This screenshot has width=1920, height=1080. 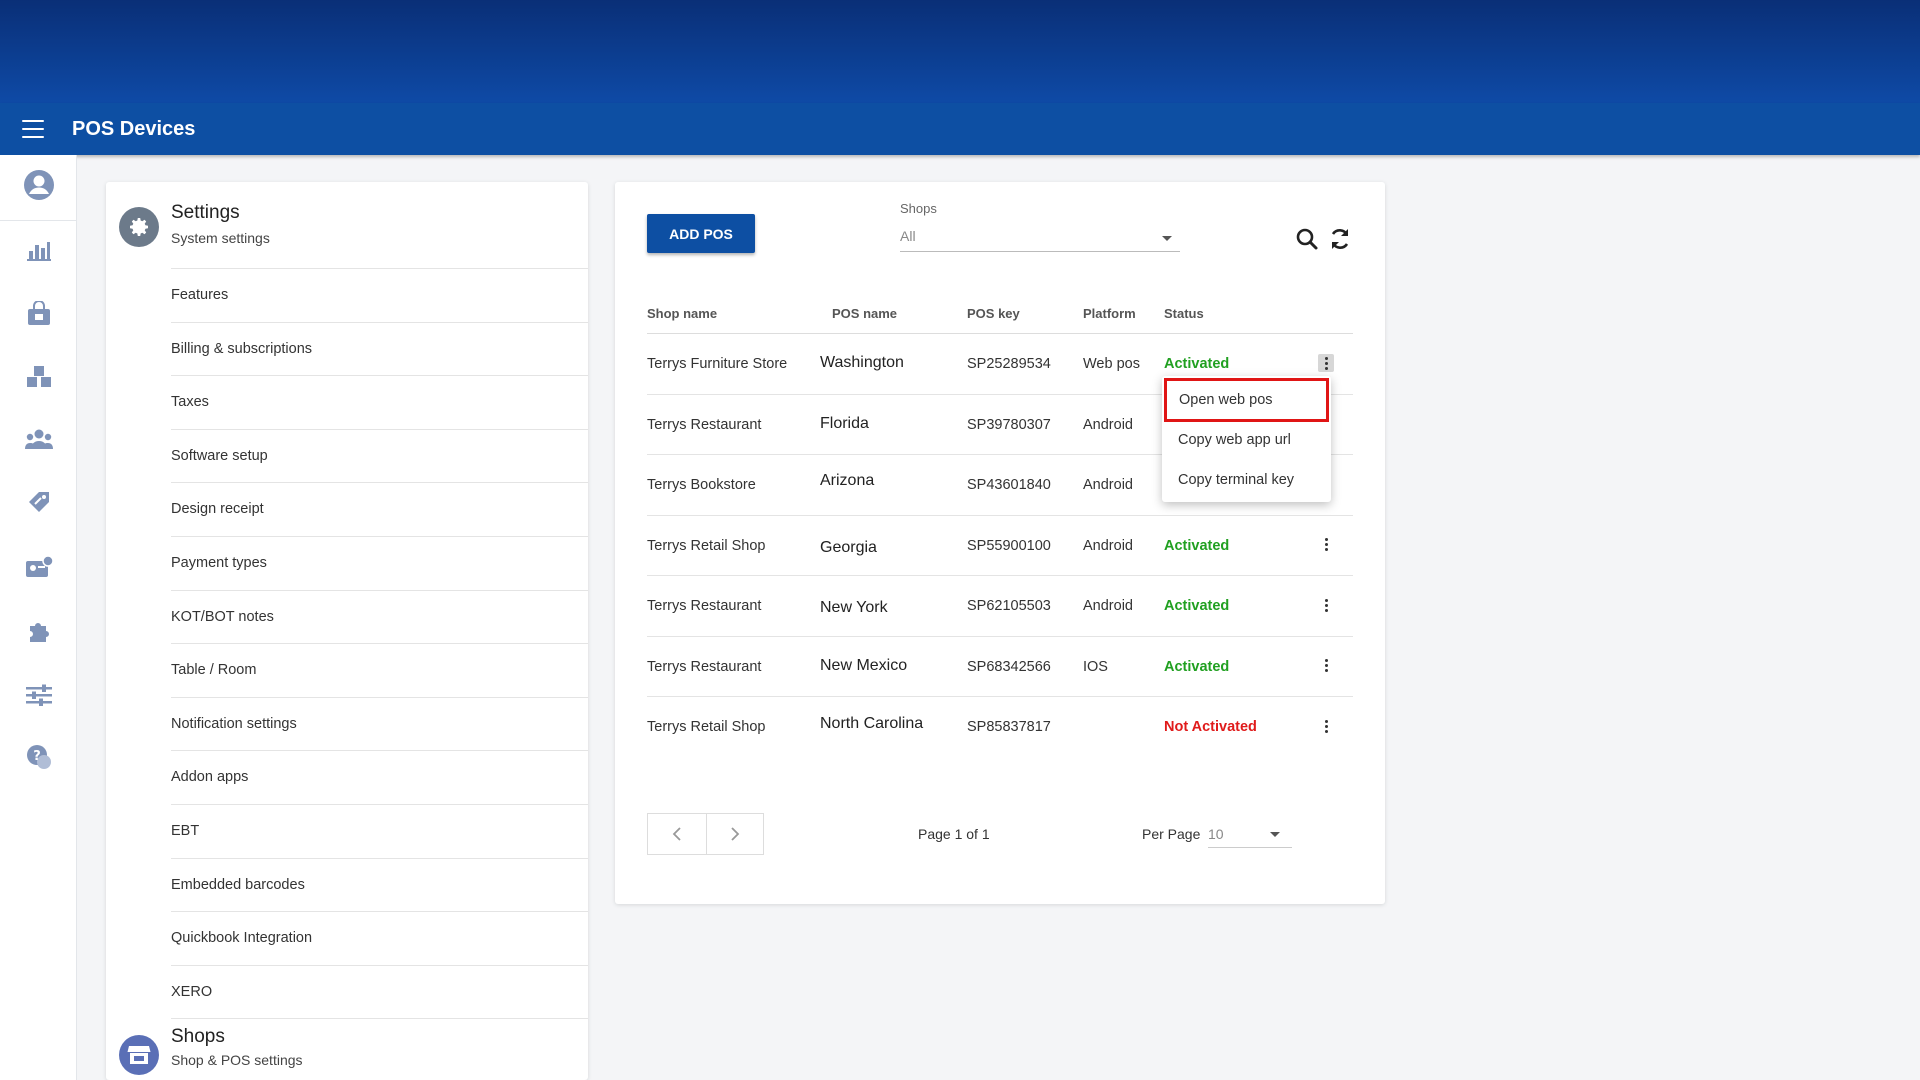 What do you see at coordinates (379, 723) in the screenshot?
I see `menu-item-notification-settings: Notification settings` at bounding box center [379, 723].